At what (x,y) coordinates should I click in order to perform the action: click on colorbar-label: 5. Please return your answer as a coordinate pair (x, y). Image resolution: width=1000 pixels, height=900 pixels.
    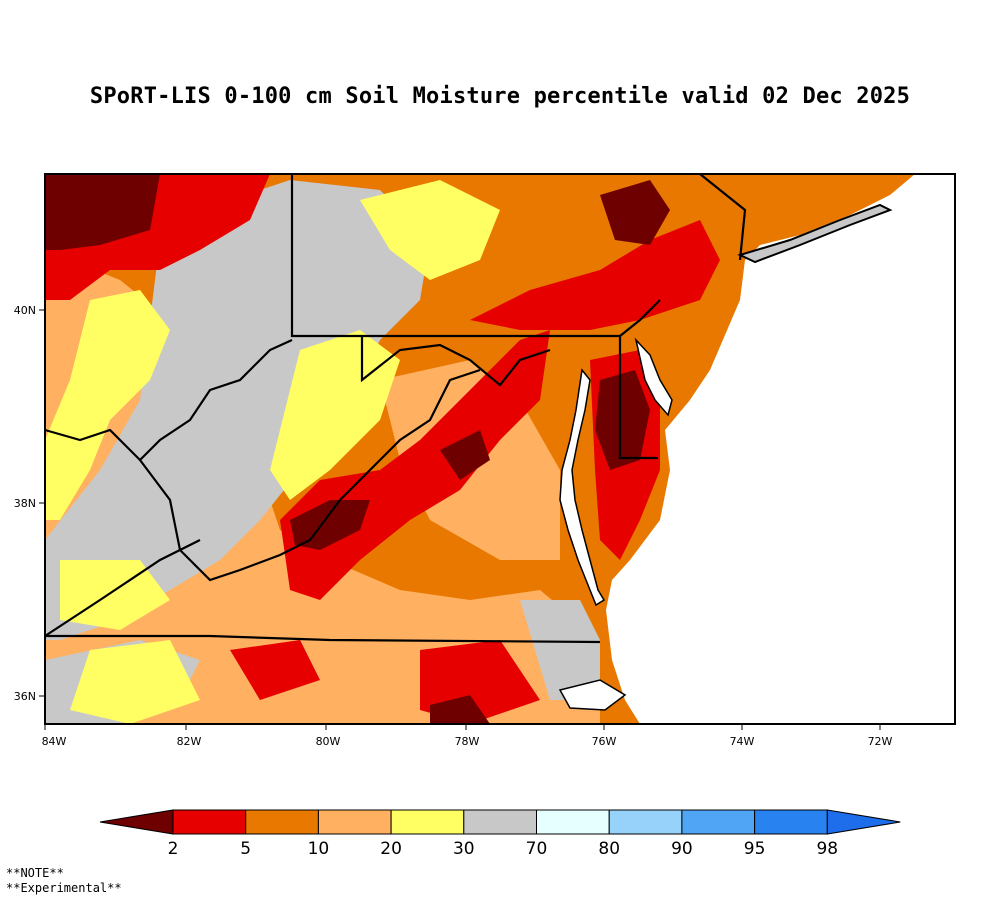
    Looking at the image, I should click on (245, 849).